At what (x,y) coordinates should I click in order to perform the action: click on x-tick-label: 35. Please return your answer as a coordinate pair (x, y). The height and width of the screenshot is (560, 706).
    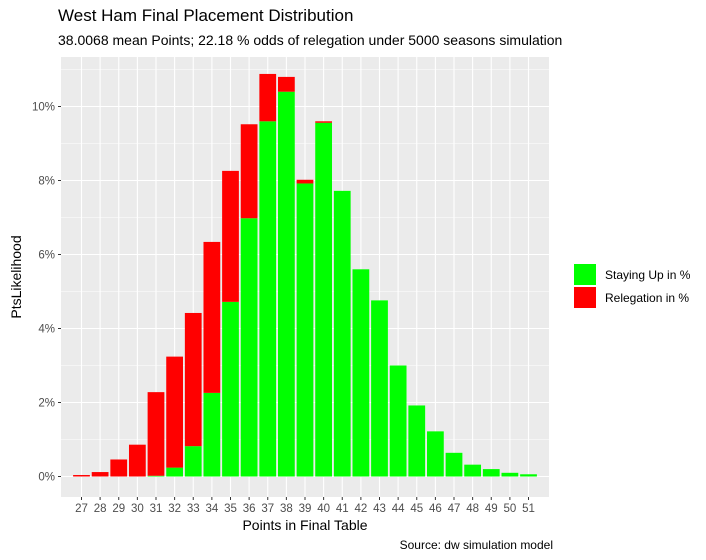
    Looking at the image, I should click on (230, 509).